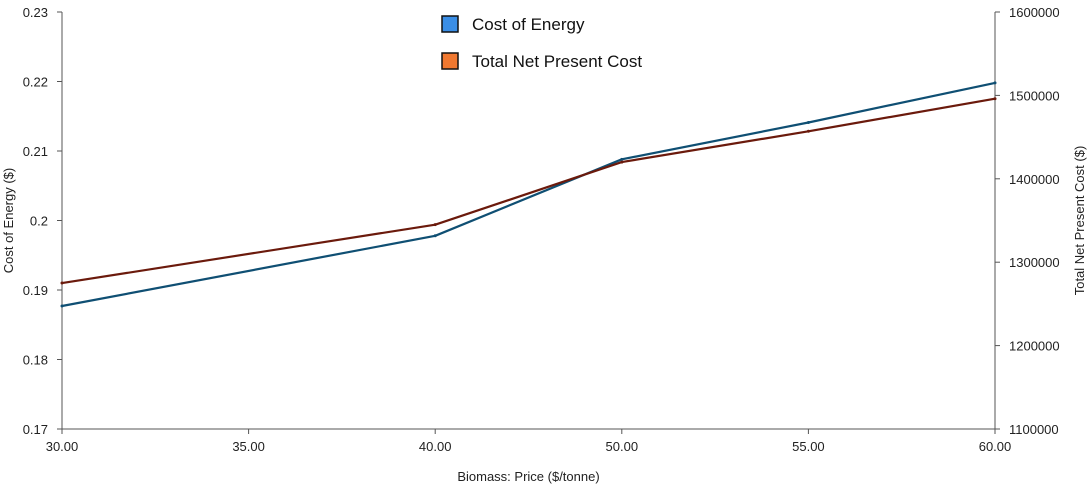 The image size is (1090, 485). Describe the element at coordinates (995, 446) in the screenshot. I see `x-tick-label: 60.00` at that location.